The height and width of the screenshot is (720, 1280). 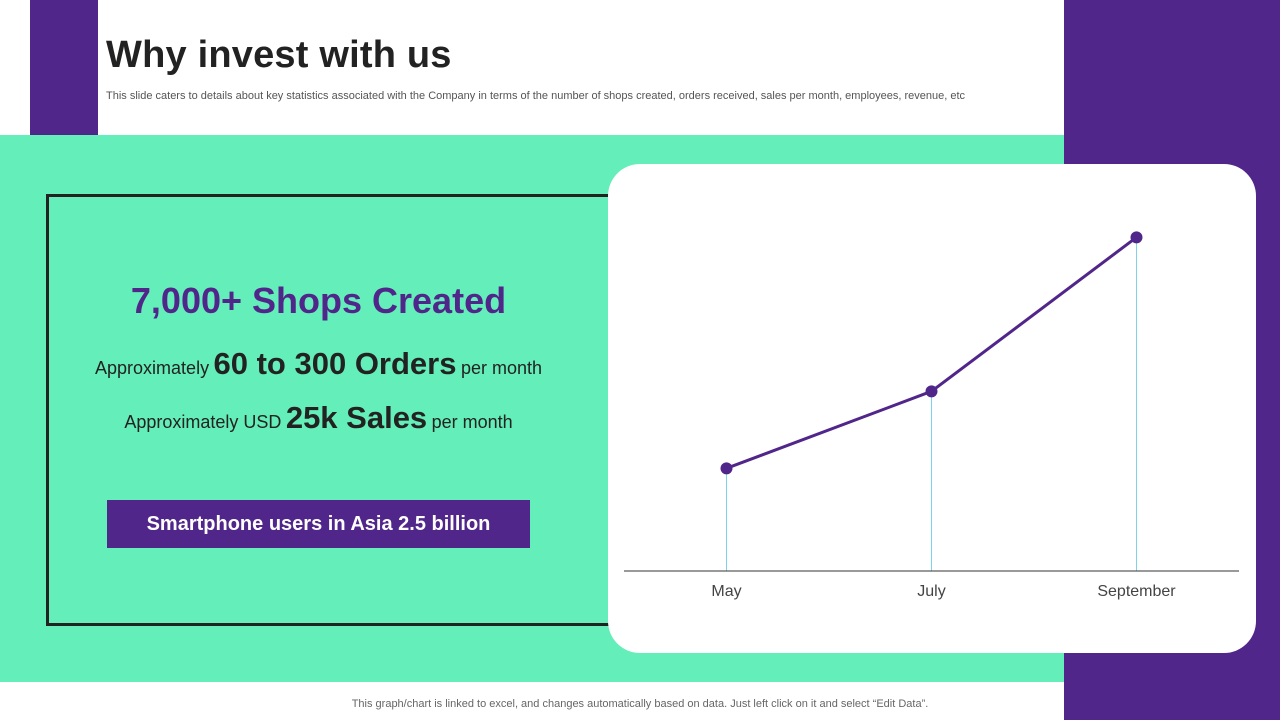 I want to click on sales-suffix: per month, so click(x=472, y=422).